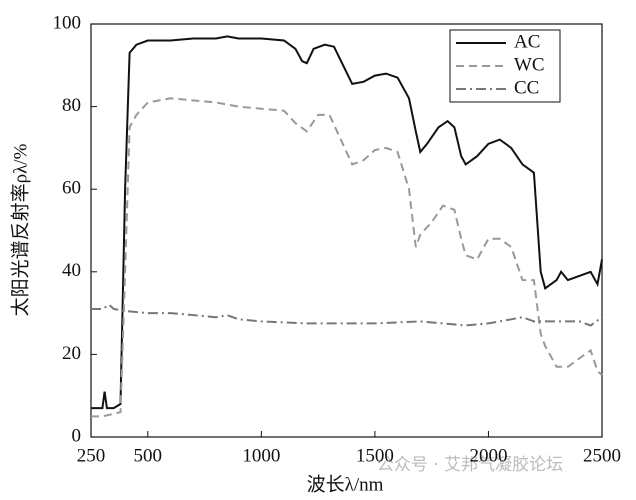 The width and height of the screenshot is (636, 500). Describe the element at coordinates (91, 455) in the screenshot. I see `x-tick-label: 250` at that location.